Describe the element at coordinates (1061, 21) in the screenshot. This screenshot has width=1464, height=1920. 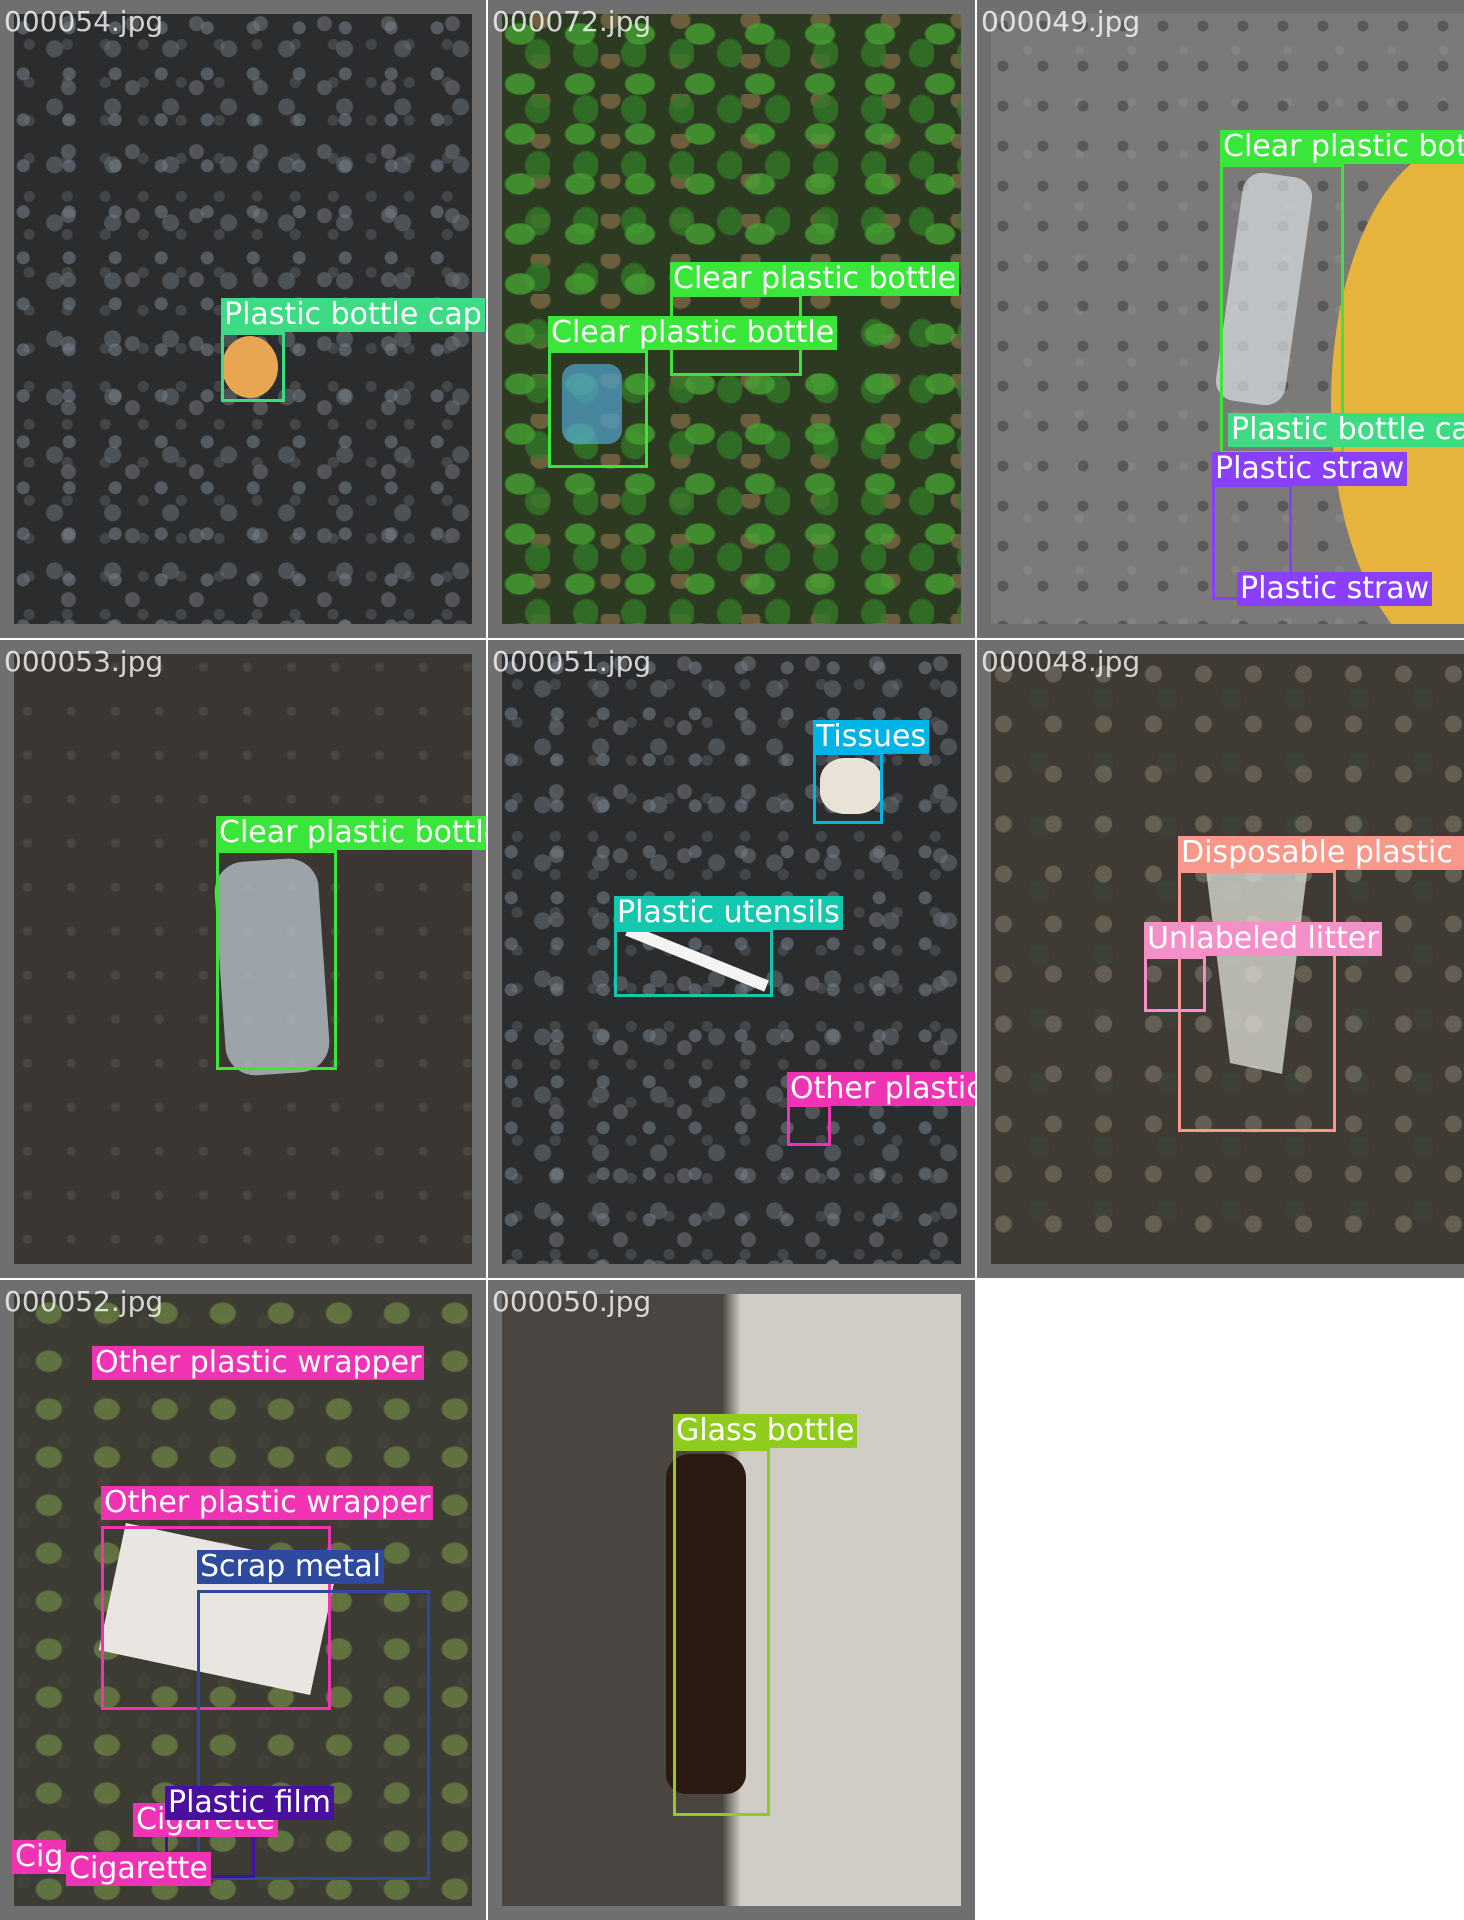
I see `file-name: 000049.jpg` at that location.